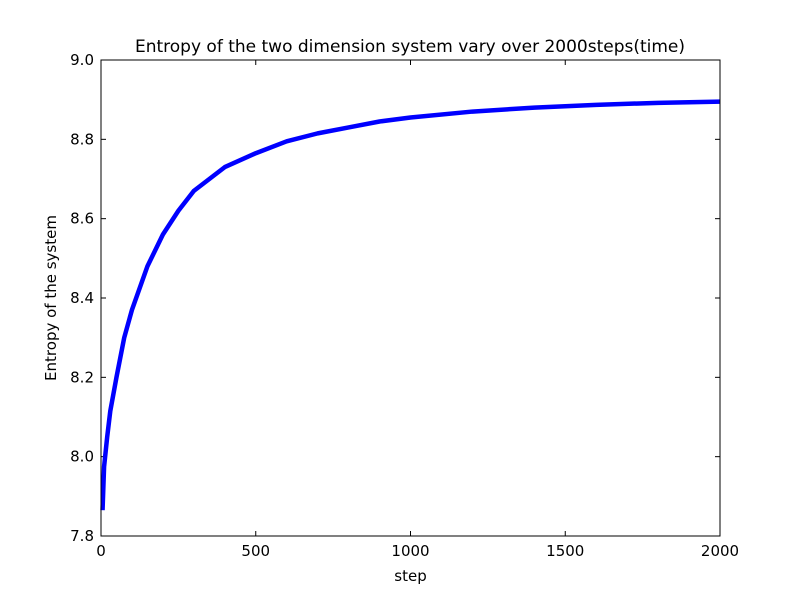  Describe the element at coordinates (82, 457) in the screenshot. I see `y-tick-label: 8.0` at that location.